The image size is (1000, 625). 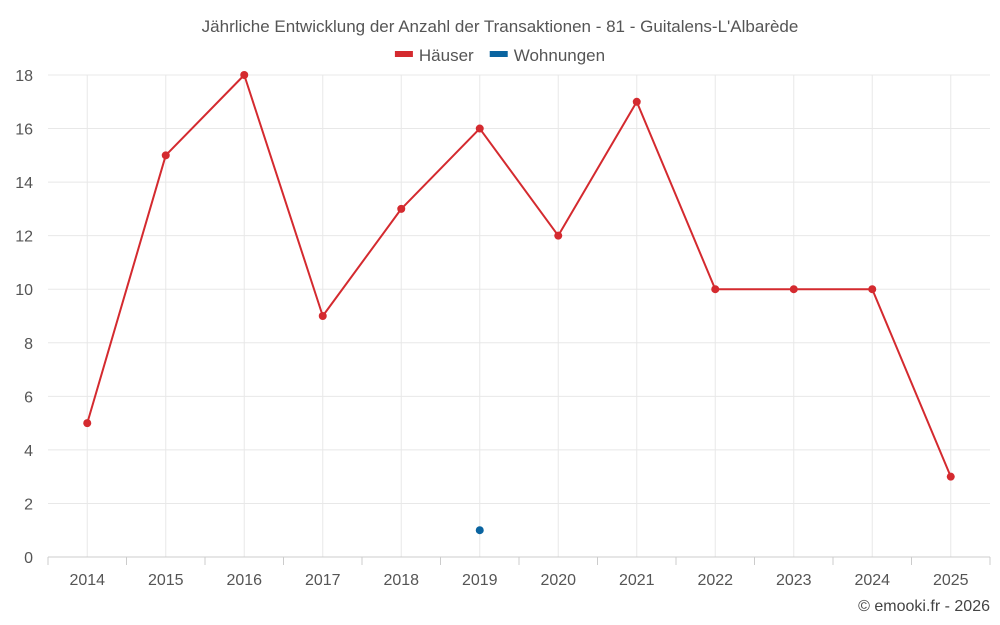 I want to click on x-tick-label: 2023, so click(x=794, y=580).